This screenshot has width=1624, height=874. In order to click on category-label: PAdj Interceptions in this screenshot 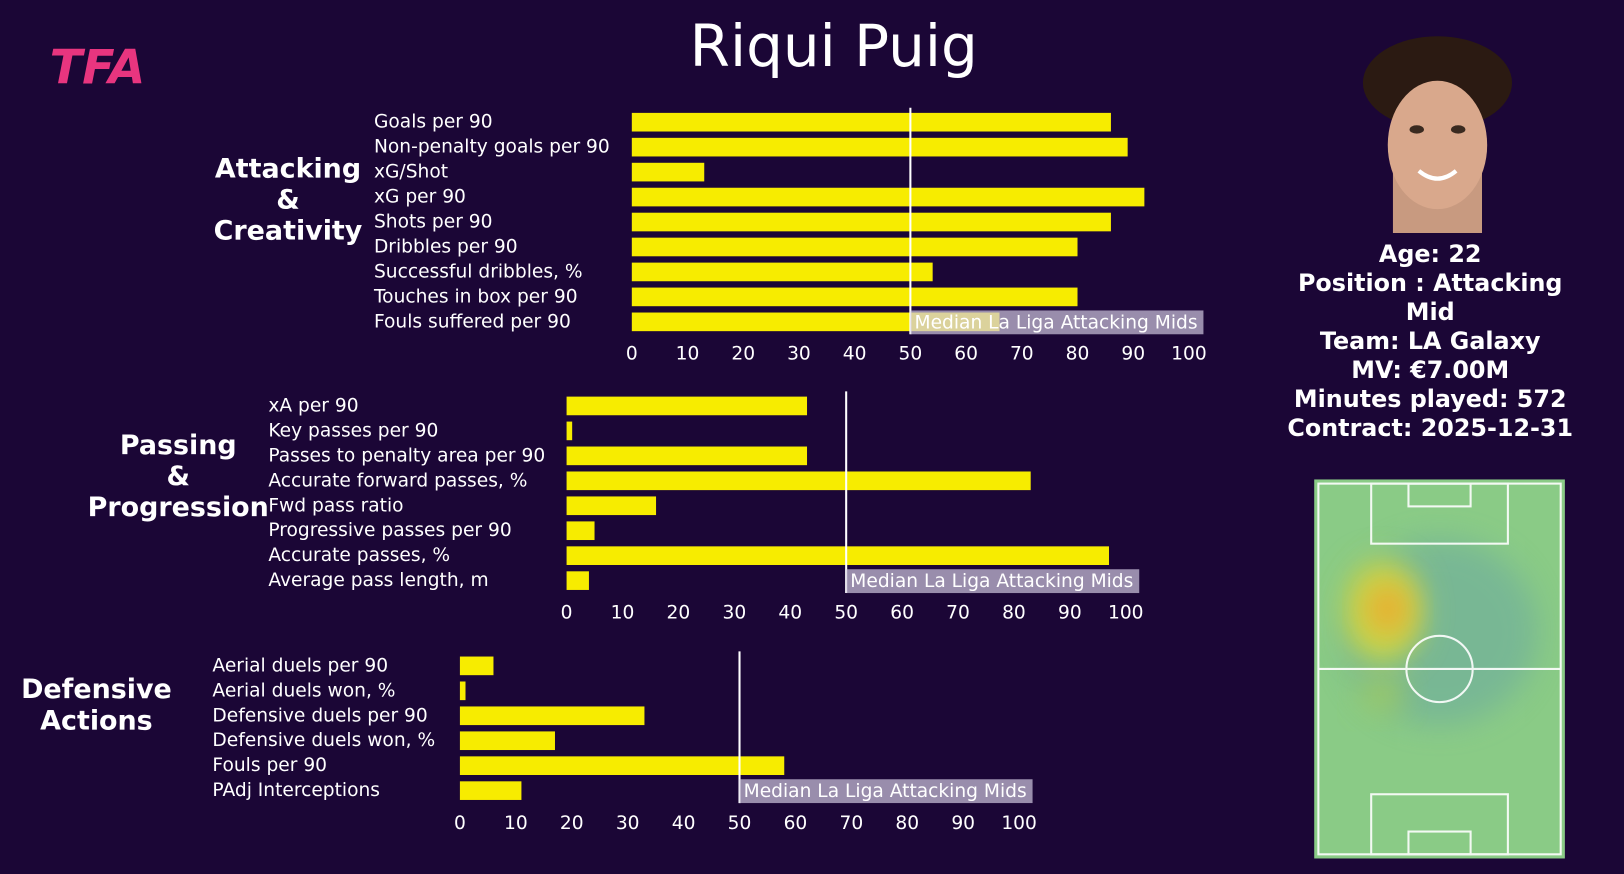, I will do `click(296, 790)`.